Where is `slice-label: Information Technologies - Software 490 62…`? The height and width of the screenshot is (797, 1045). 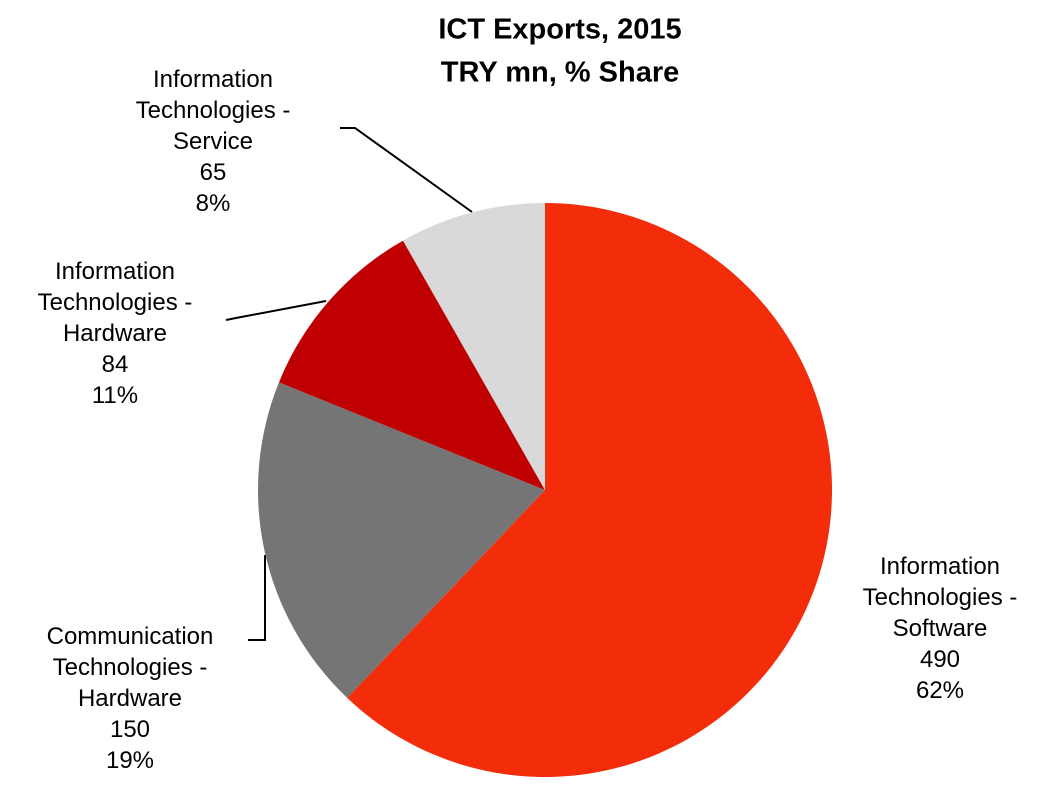 slice-label: Information Technologies - Software 490 62… is located at coordinates (940, 628).